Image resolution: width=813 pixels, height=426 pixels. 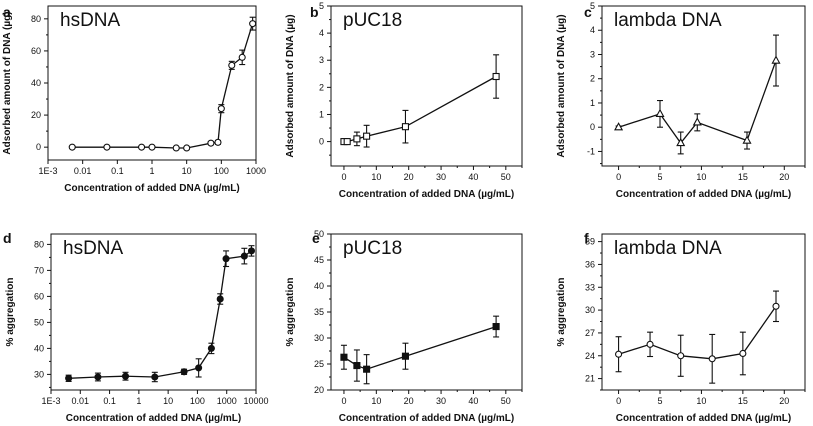 What do you see at coordinates (321, 114) in the screenshot?
I see `y-tick-label: 1` at bounding box center [321, 114].